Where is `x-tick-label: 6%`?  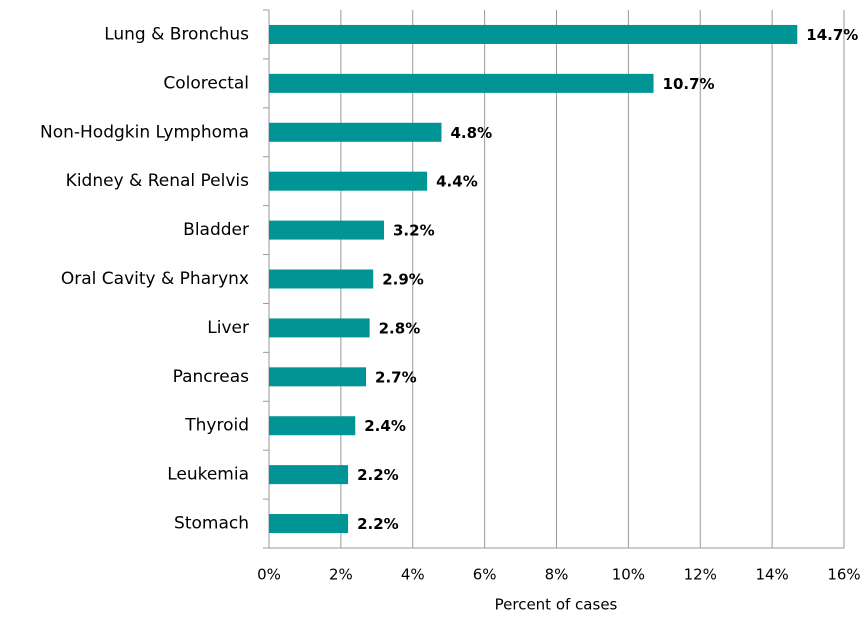
x-tick-label: 6% is located at coordinates (485, 575).